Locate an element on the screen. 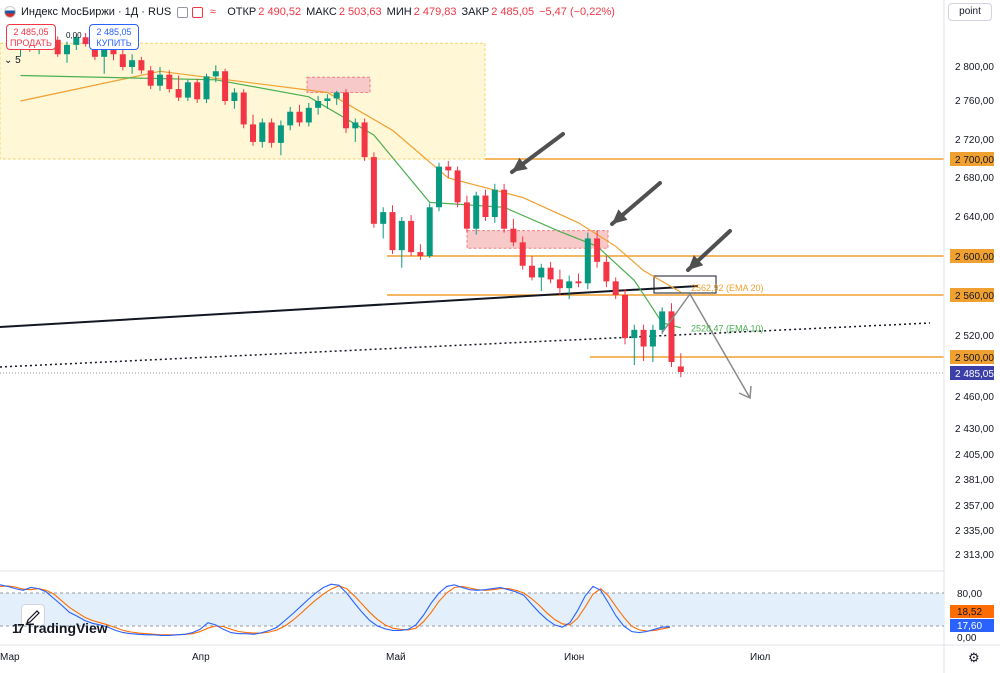  price-tick-label: 2 680,00 is located at coordinates (974, 178).